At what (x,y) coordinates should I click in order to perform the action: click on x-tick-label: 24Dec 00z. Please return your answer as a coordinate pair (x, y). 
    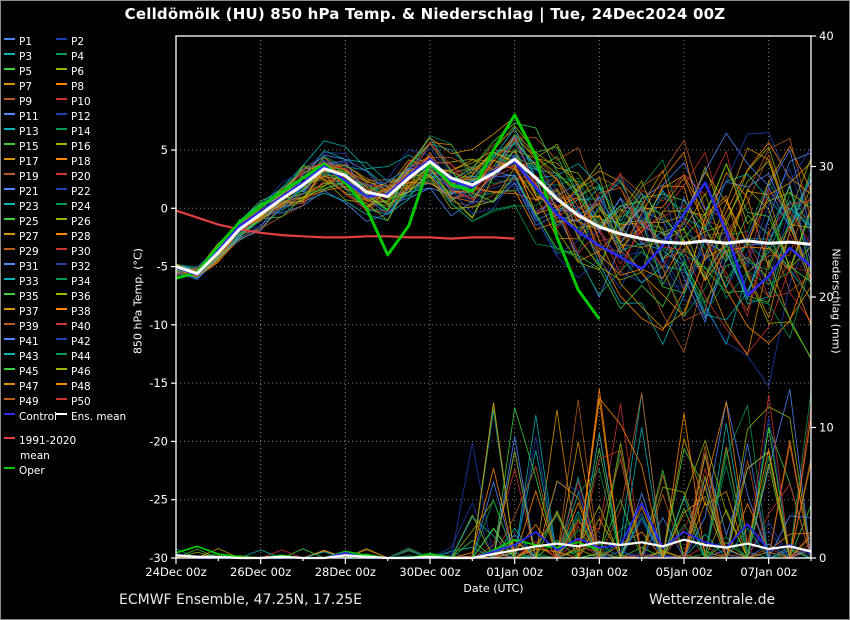
    Looking at the image, I should click on (175, 572).